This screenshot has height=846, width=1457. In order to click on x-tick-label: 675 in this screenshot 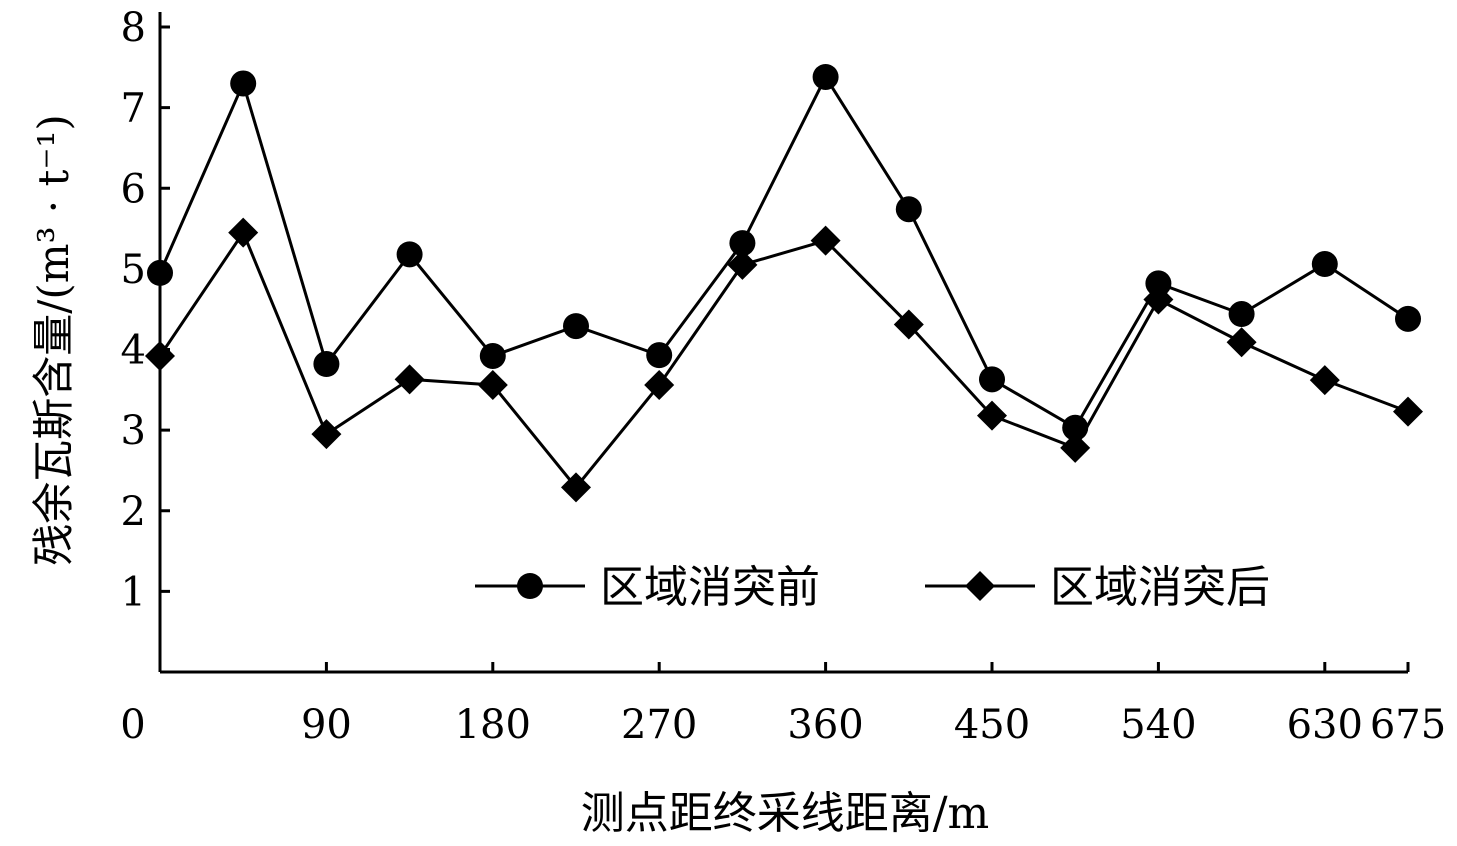, I will do `click(1408, 725)`.